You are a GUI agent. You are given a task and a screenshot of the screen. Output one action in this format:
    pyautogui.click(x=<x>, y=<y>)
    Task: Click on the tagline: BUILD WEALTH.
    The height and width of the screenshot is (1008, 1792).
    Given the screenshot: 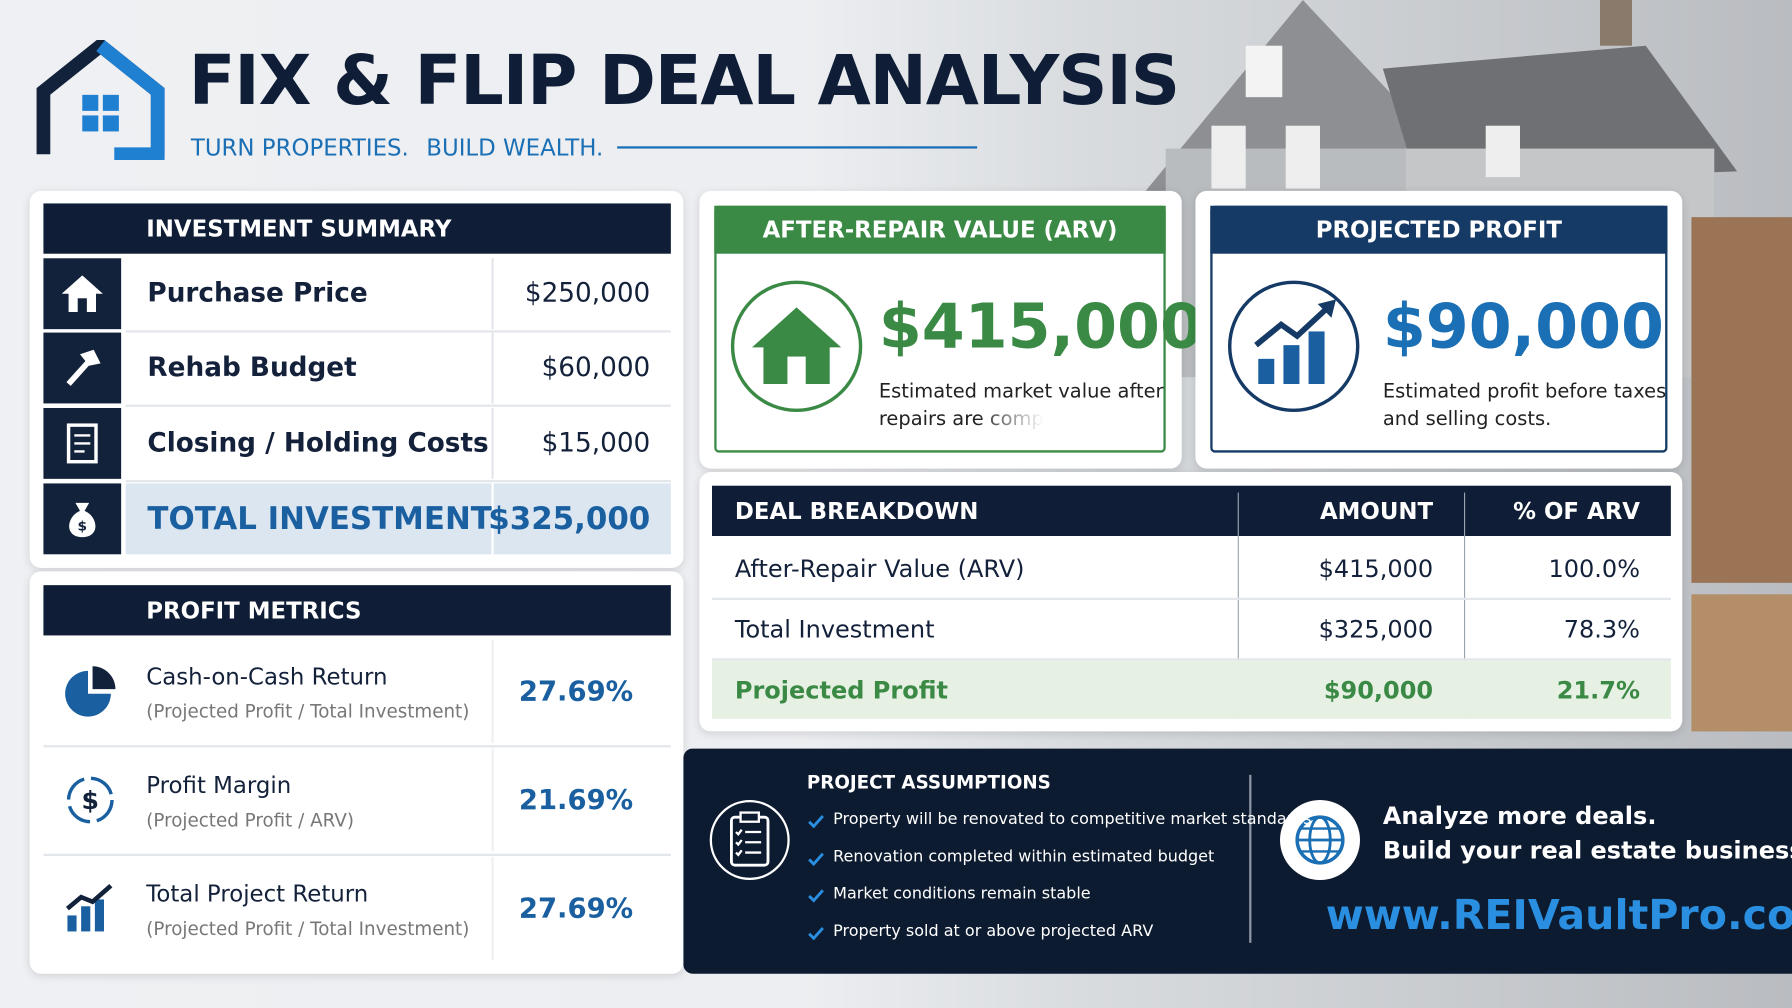 What is the action you would take?
    pyautogui.click(x=515, y=147)
    